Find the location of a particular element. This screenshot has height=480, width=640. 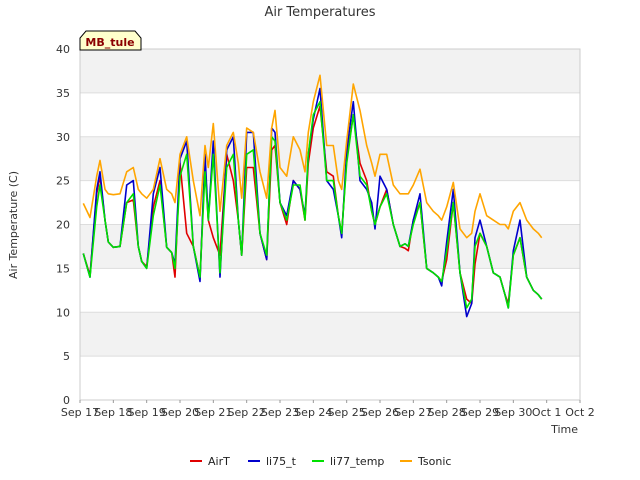

chart-title: Air Temperatures is located at coordinates (319, 12).